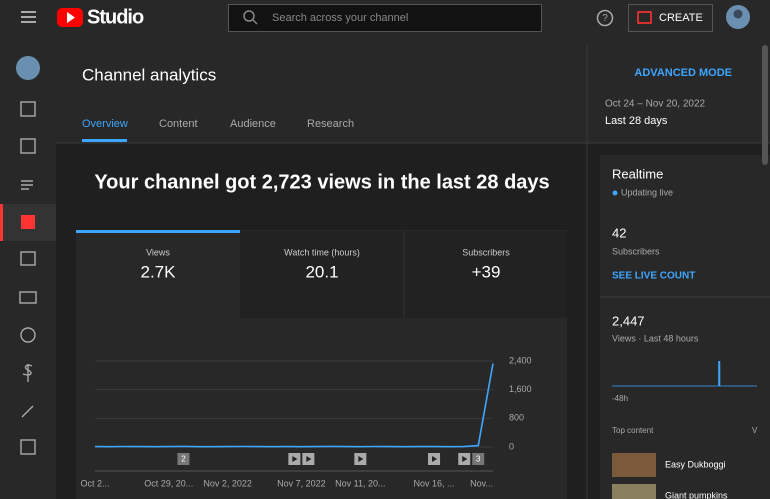  I want to click on nav-comments, so click(28, 258).